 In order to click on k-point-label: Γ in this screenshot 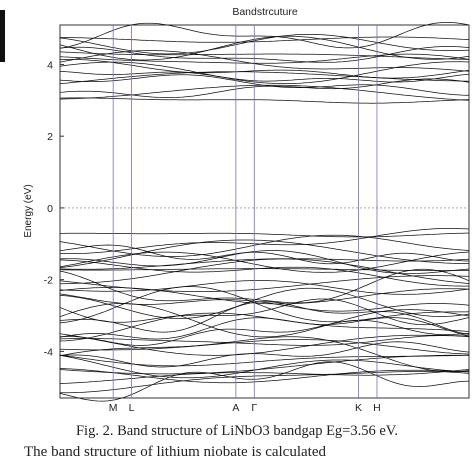, I will do `click(254, 408)`.